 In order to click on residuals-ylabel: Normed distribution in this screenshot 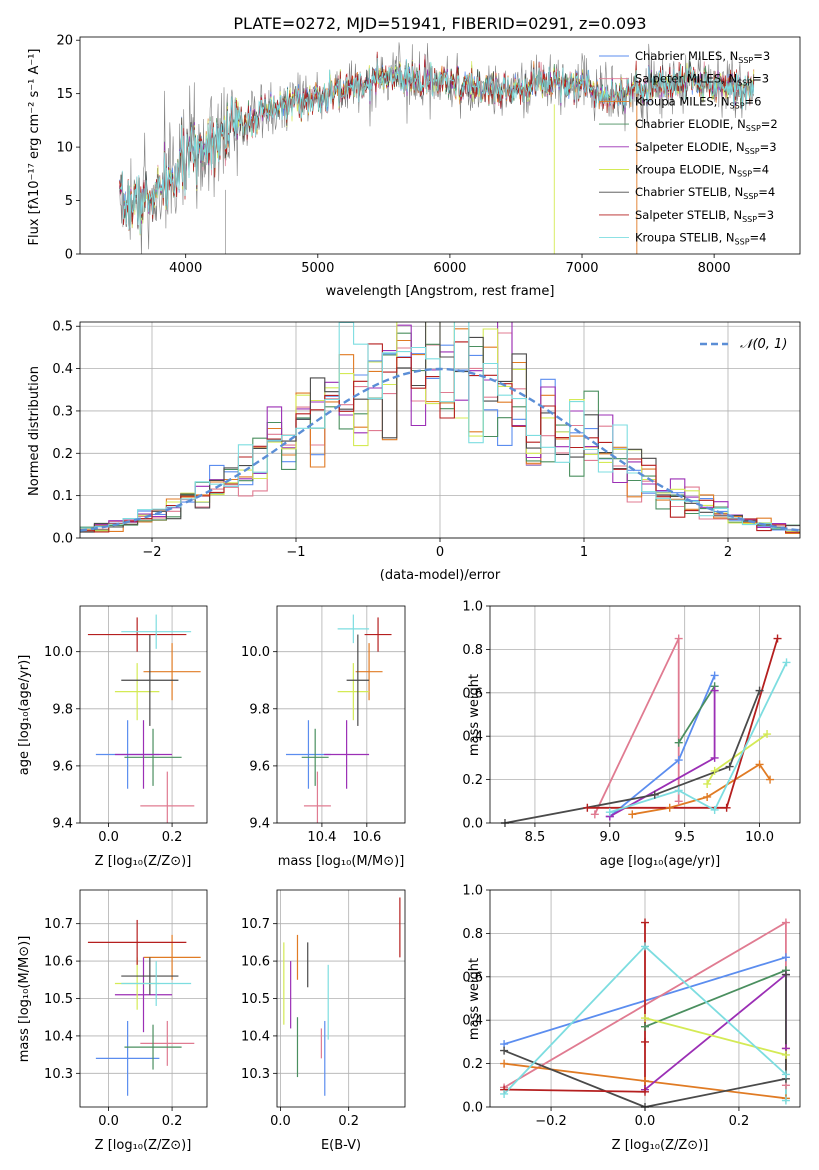, I will do `click(34, 431)`.